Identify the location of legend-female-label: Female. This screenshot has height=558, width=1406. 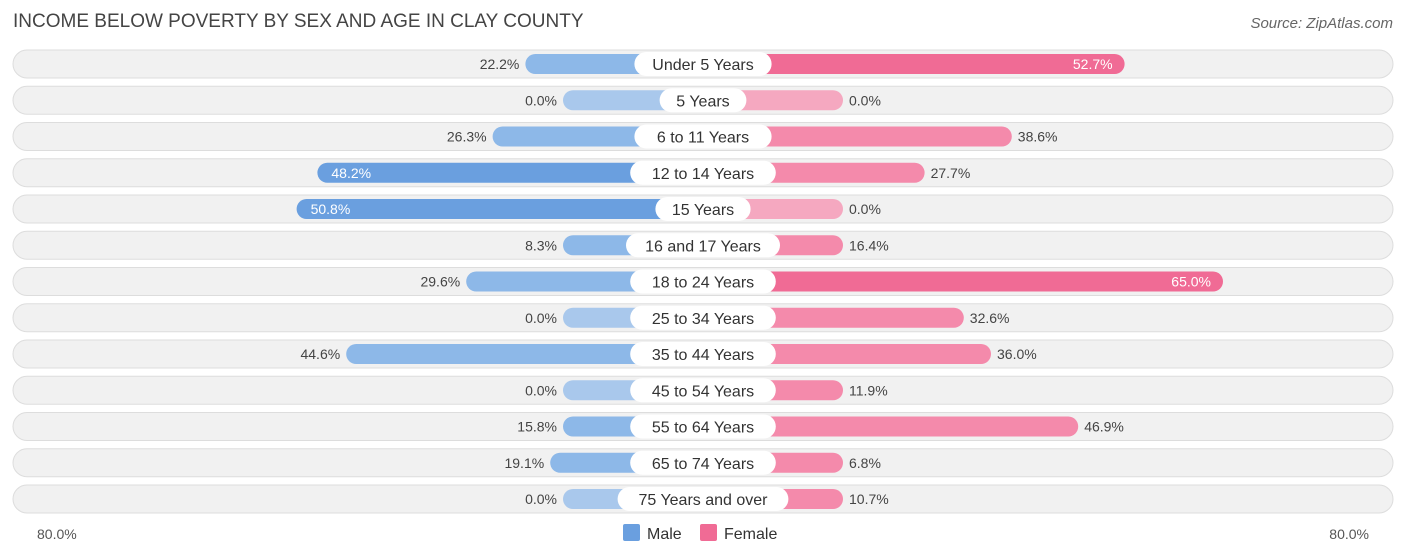
(750, 534).